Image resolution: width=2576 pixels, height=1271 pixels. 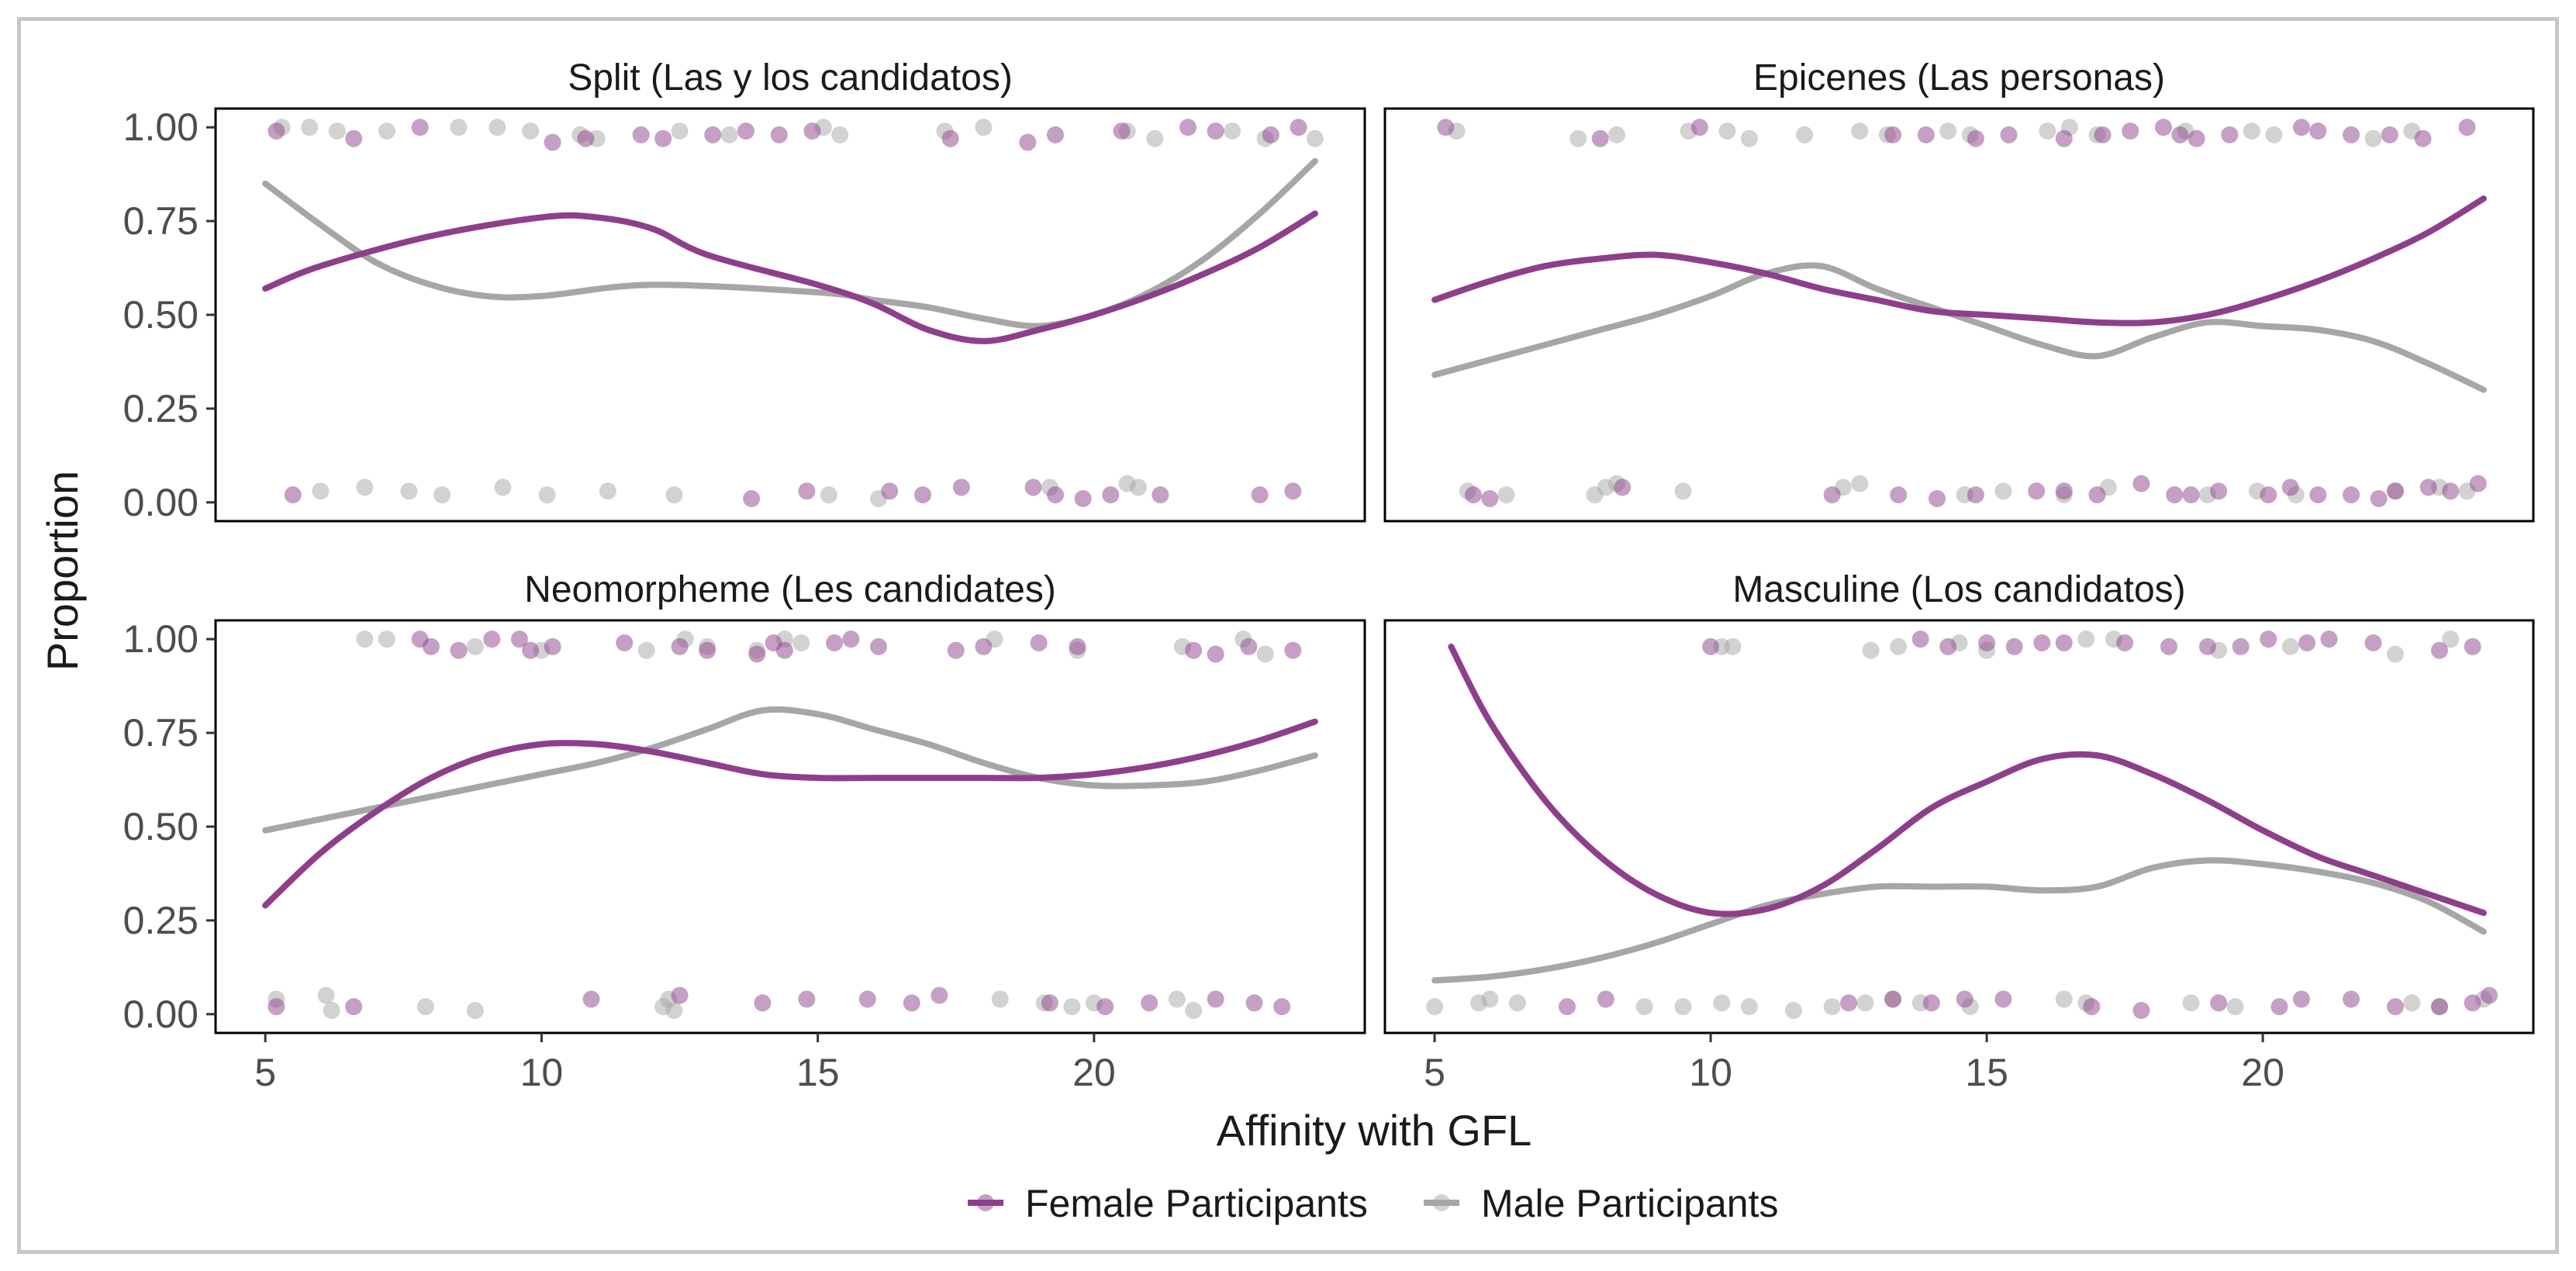 I want to click on panel-title: Masculine (Los candidatos), so click(x=1959, y=590).